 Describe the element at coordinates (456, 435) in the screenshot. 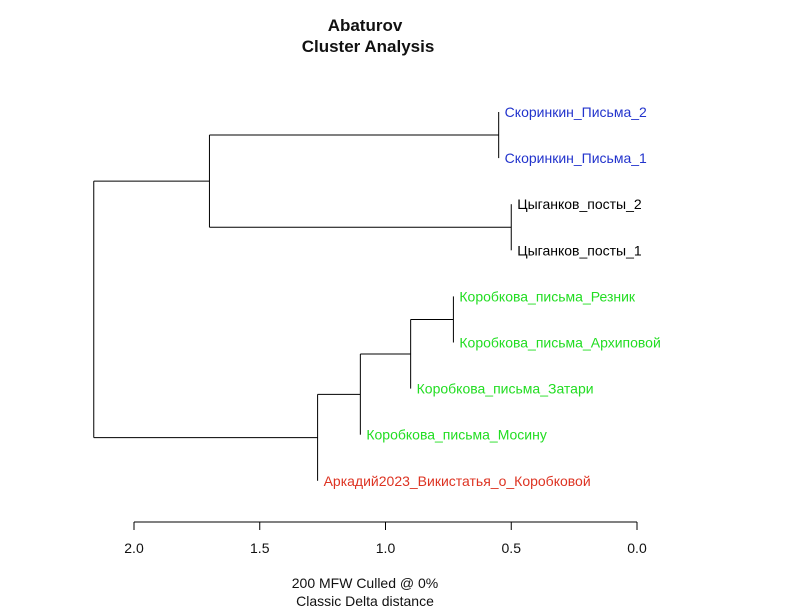

I see `leaf-label: Коробкова_письма_Мосину` at that location.